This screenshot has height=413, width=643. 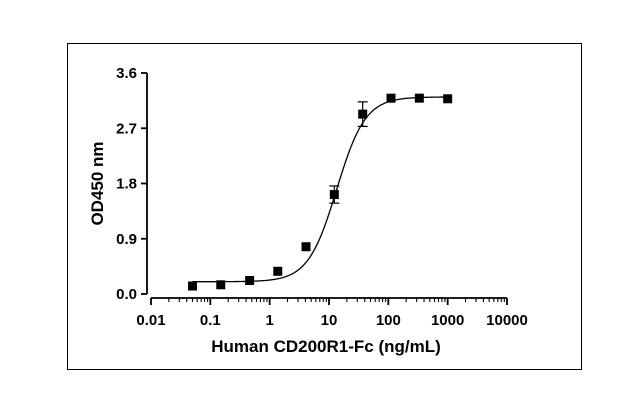 I want to click on x-tick-label: 10000, so click(x=507, y=320).